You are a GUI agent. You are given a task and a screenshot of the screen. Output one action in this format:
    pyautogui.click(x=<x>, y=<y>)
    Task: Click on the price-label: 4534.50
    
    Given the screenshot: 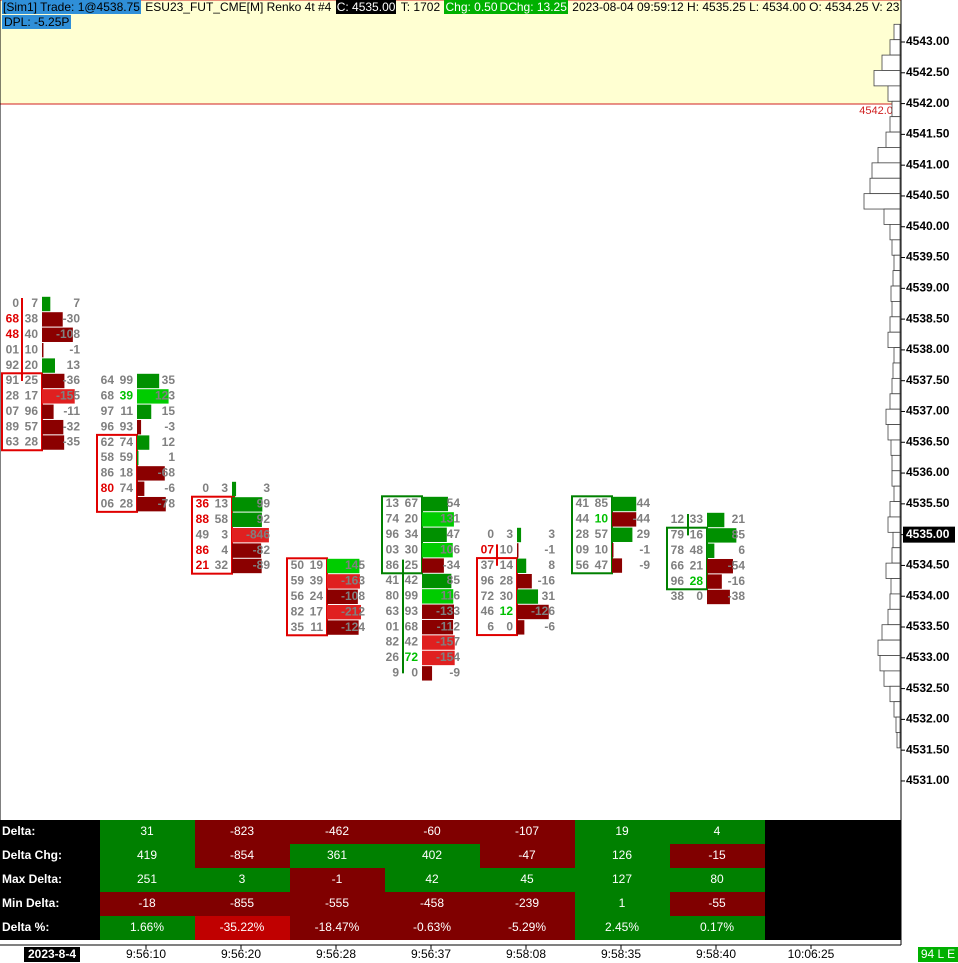 What is the action you would take?
    pyautogui.click(x=928, y=565)
    